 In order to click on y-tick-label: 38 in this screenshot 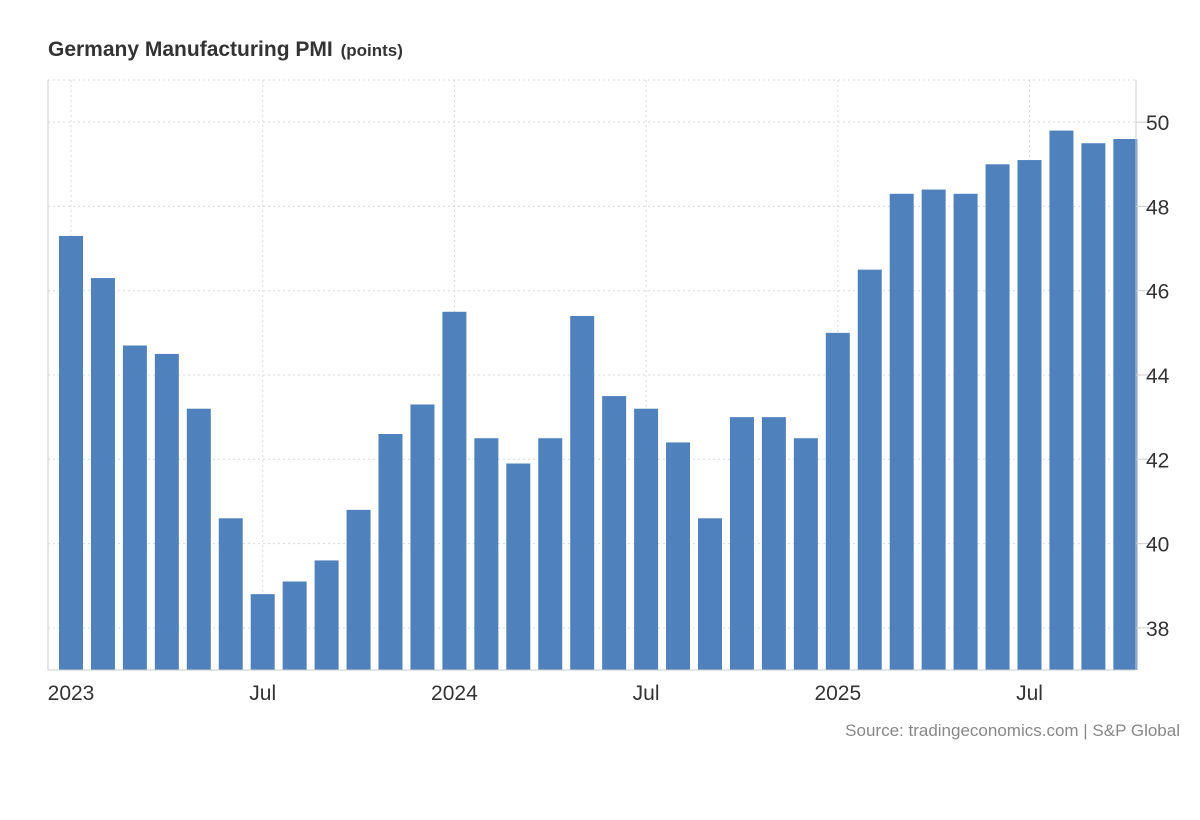, I will do `click(1157, 629)`.